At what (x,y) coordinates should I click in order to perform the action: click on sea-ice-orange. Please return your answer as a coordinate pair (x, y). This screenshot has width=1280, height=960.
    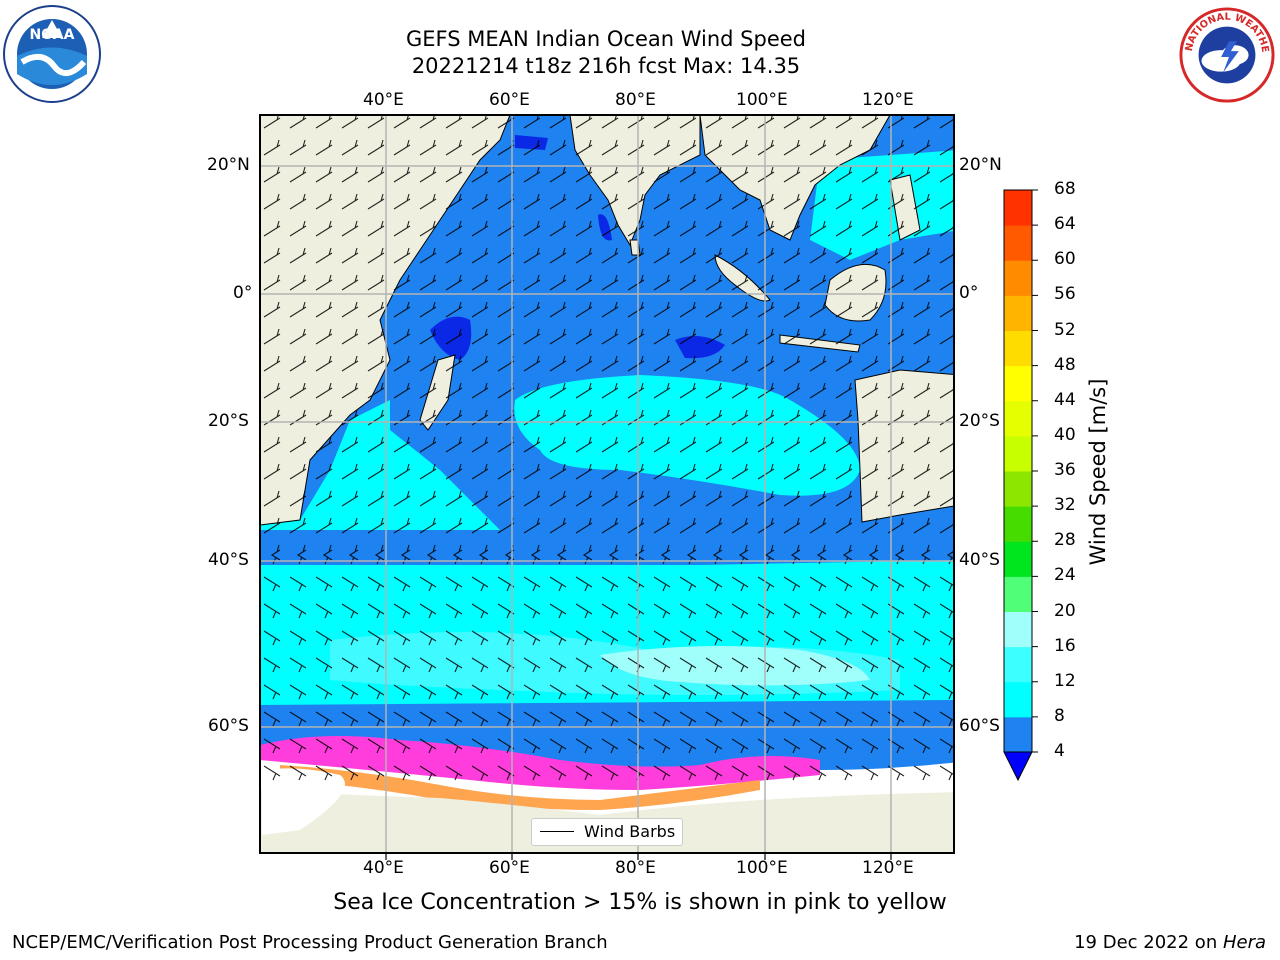
    Looking at the image, I should click on (520, 787).